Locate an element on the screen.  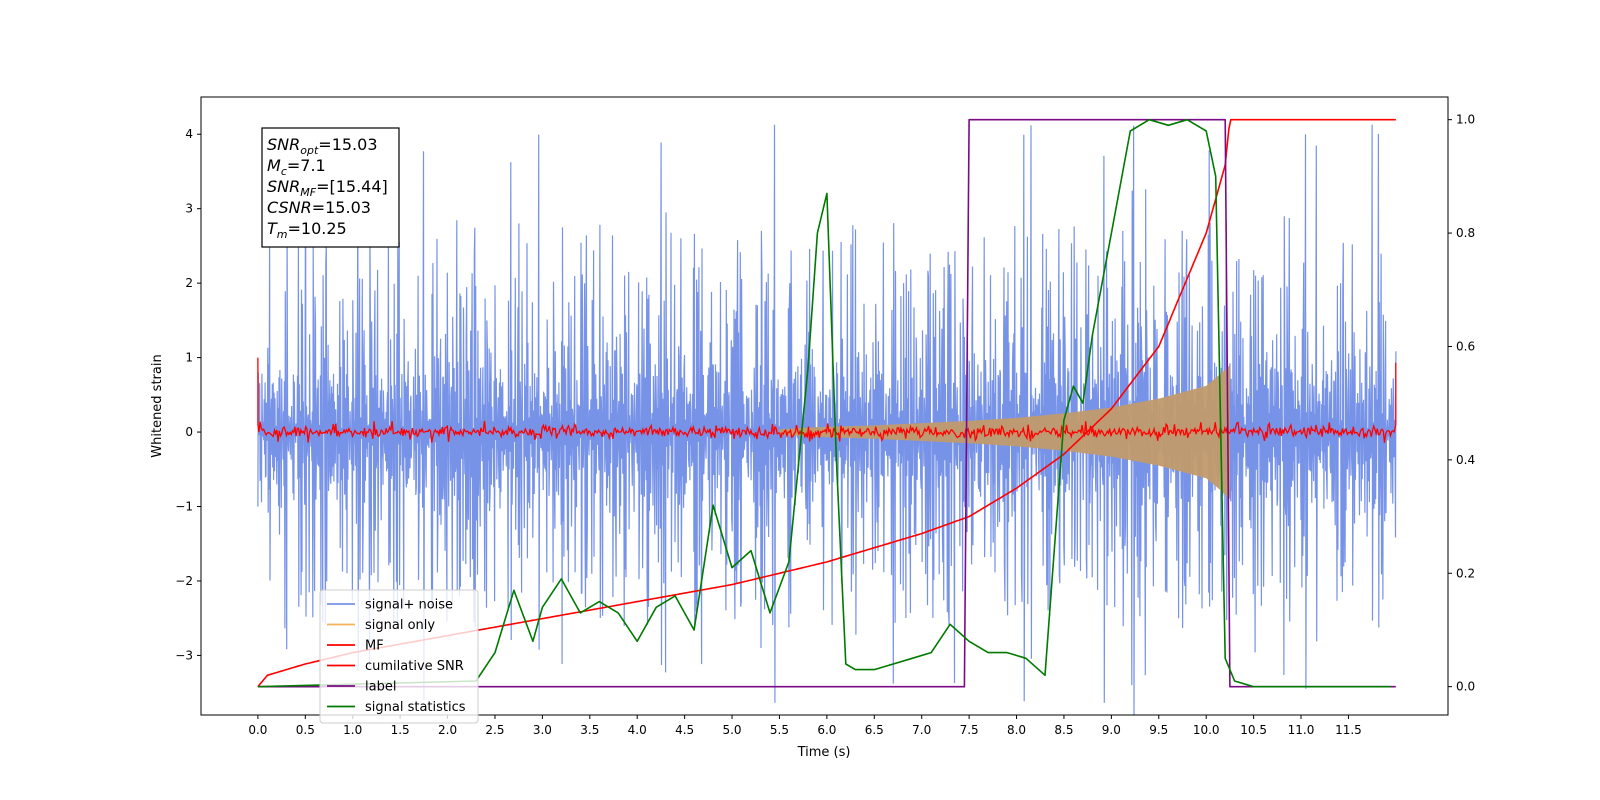
x-tick-label: 4.0 is located at coordinates (637, 730).